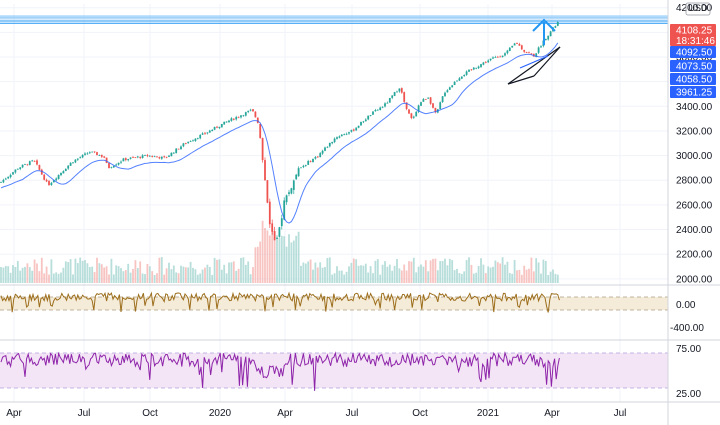  I want to click on price-tag-label: 4108.25, so click(694, 31).